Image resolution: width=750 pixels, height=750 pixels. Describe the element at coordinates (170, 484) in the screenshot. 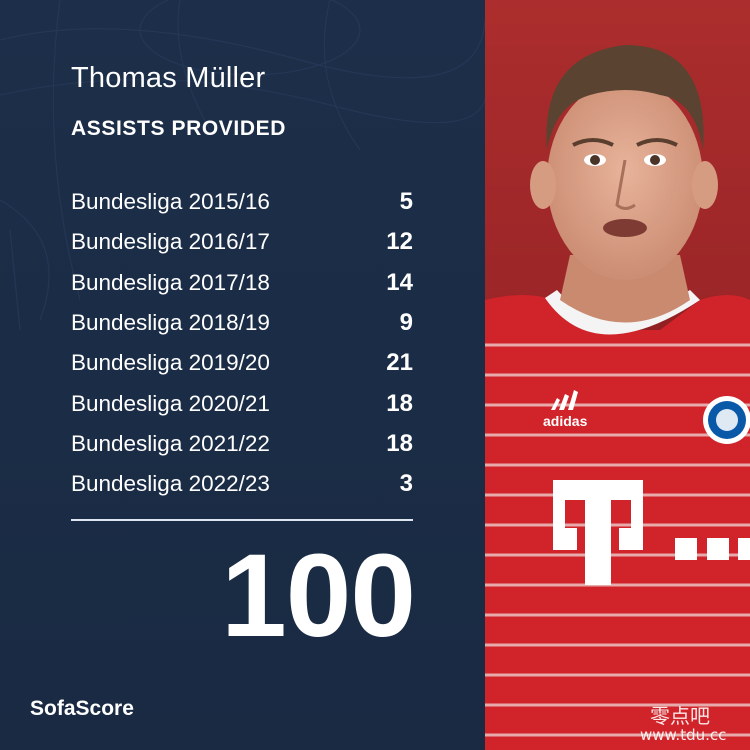

I see `season-label: Bundesliga 2022/23` at that location.